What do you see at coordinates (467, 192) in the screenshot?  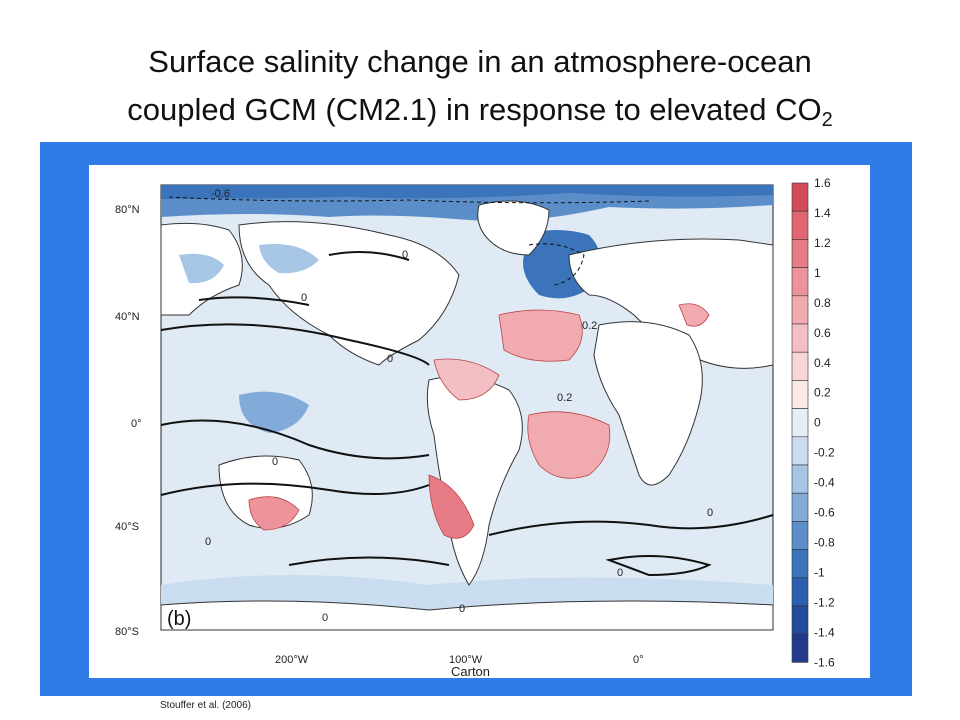 I see `arctic-core` at bounding box center [467, 192].